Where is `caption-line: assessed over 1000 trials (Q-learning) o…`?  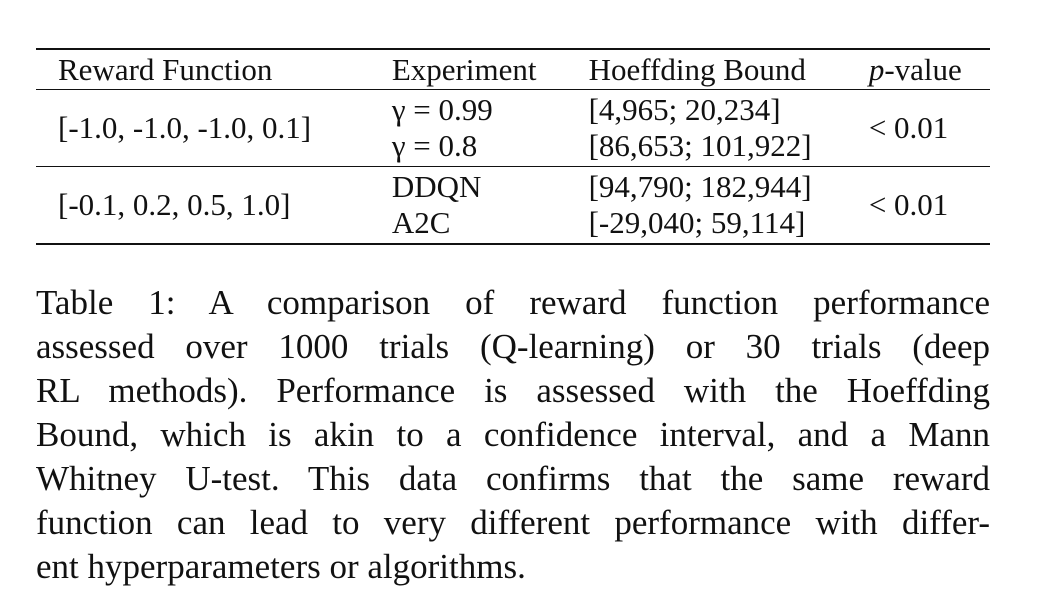 caption-line: assessed over 1000 trials (Q-learning) o… is located at coordinates (513, 346).